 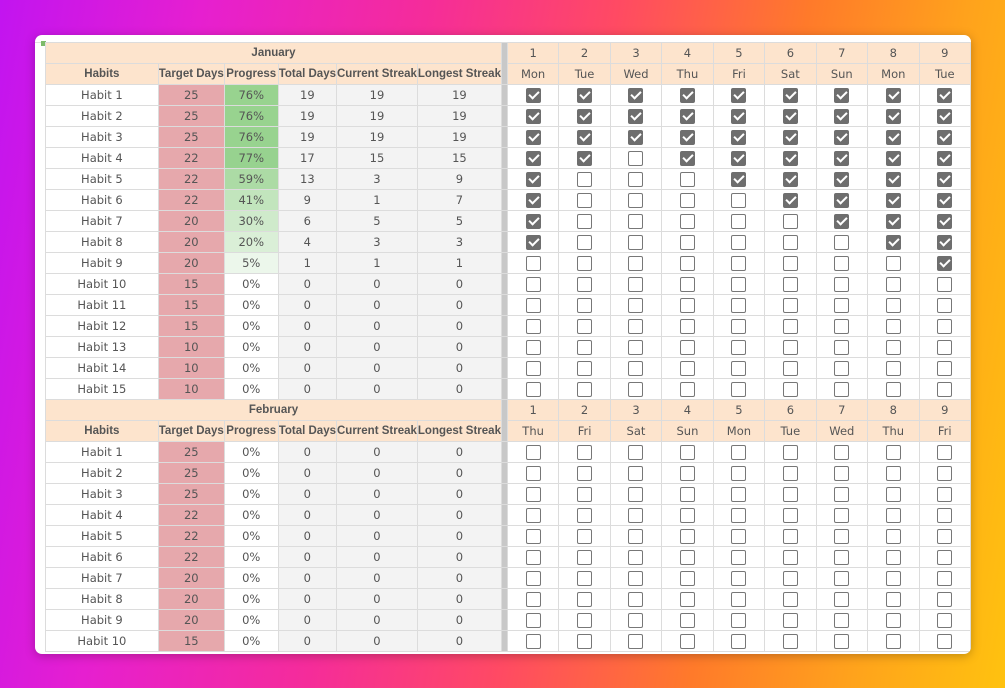 I want to click on habit-name-cell: Habit 8, so click(x=102, y=599).